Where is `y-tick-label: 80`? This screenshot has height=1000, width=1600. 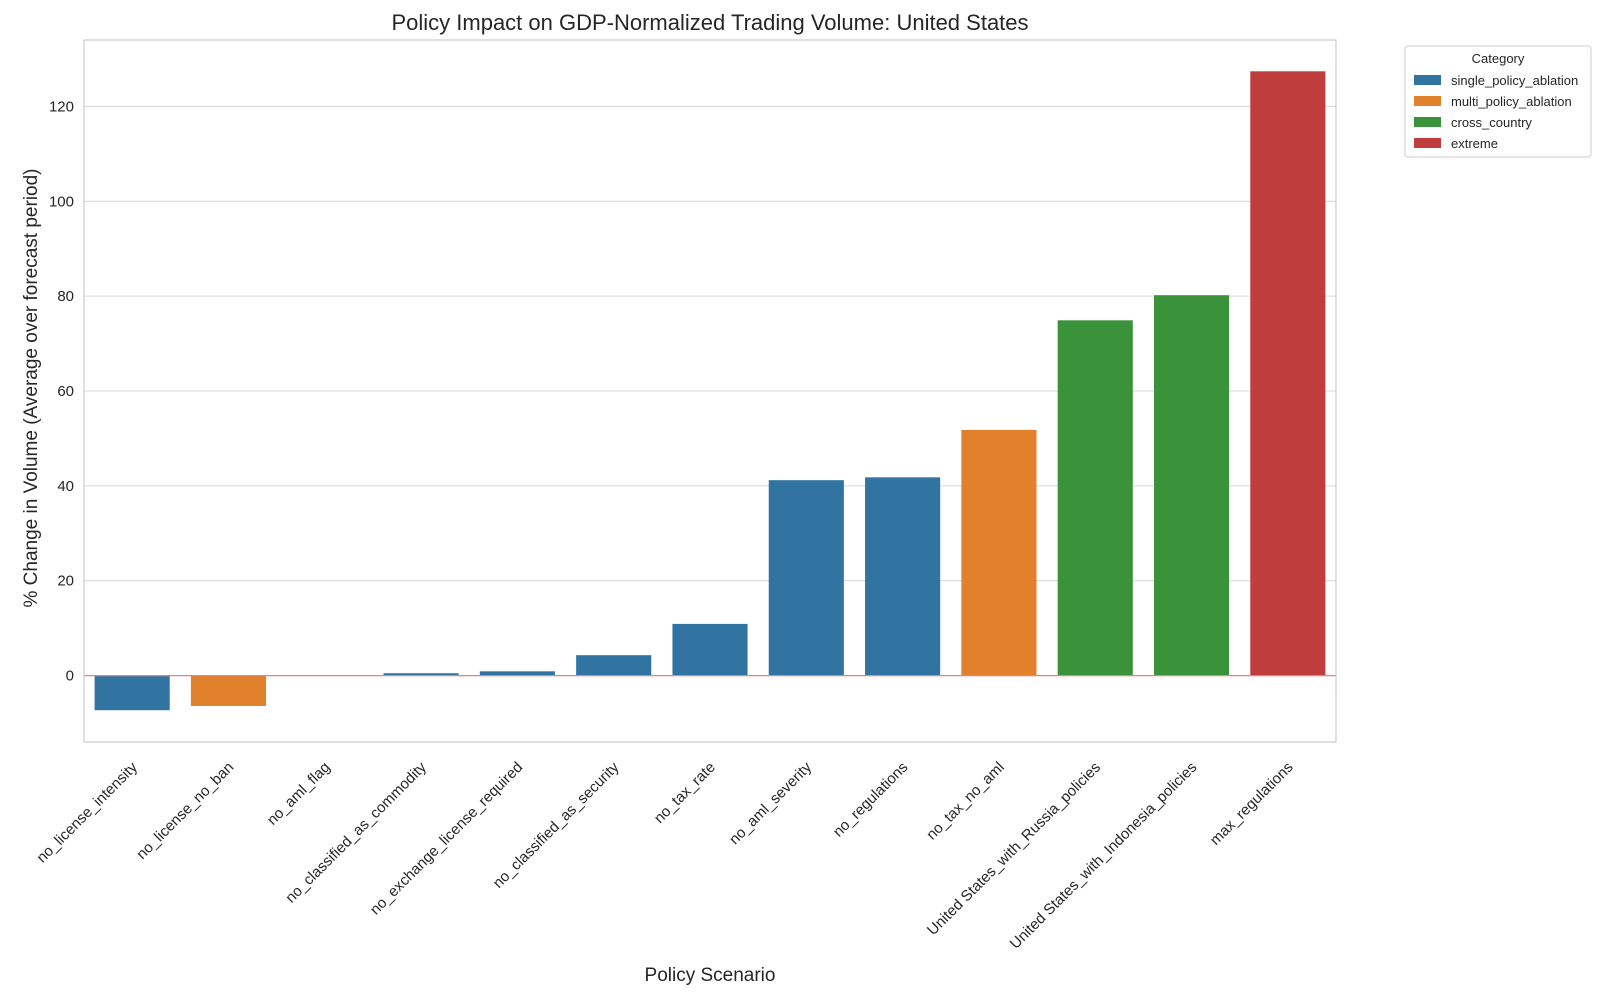
y-tick-label: 80 is located at coordinates (65, 296).